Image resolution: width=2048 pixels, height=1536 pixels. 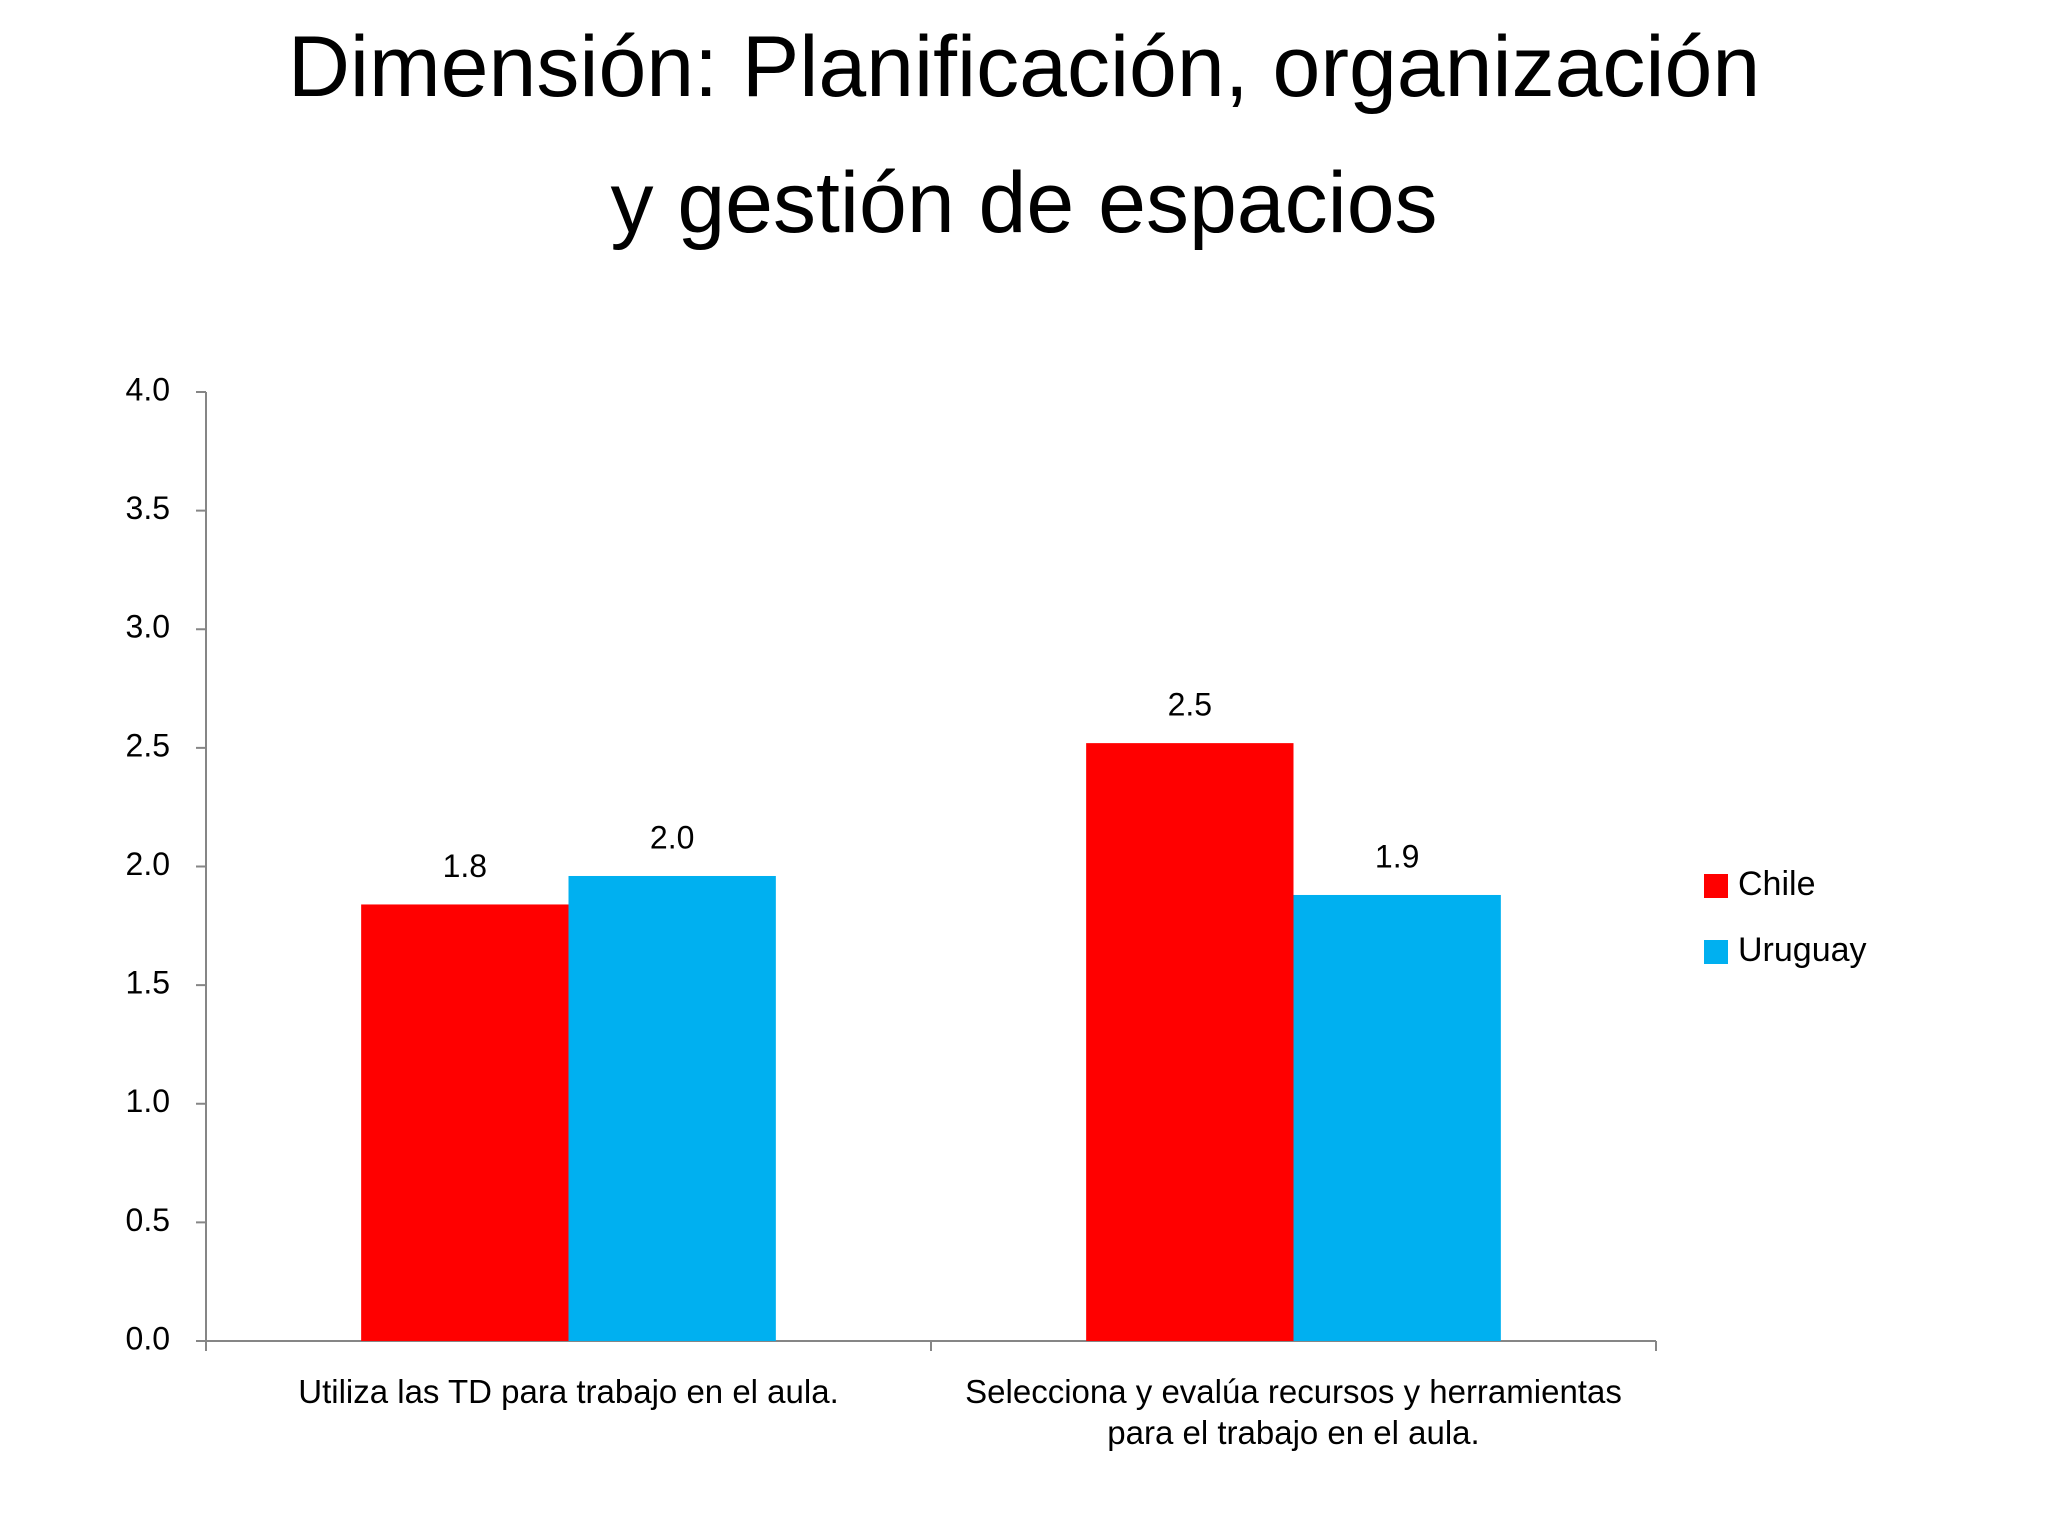 What do you see at coordinates (465, 866) in the screenshot?
I see `value-label: 1.8` at bounding box center [465, 866].